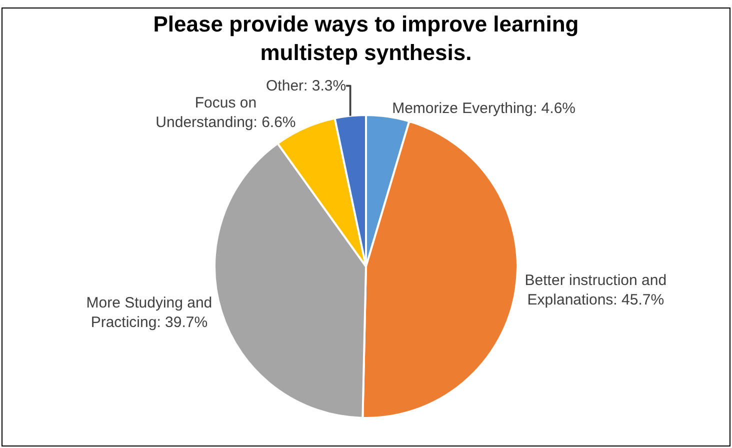  Describe the element at coordinates (306, 85) in the screenshot. I see `slice-label: Other: 3.3%` at that location.